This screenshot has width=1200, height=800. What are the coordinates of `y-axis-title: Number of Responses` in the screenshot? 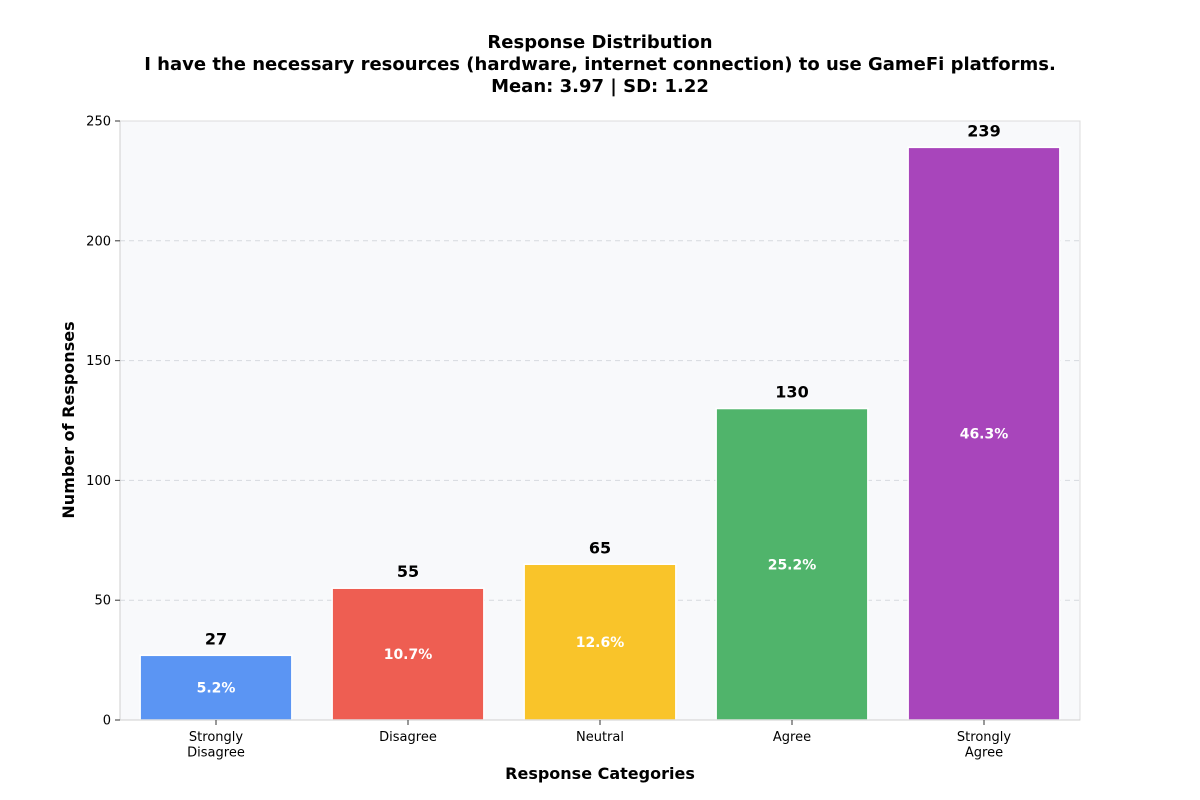 It's located at (68, 419).